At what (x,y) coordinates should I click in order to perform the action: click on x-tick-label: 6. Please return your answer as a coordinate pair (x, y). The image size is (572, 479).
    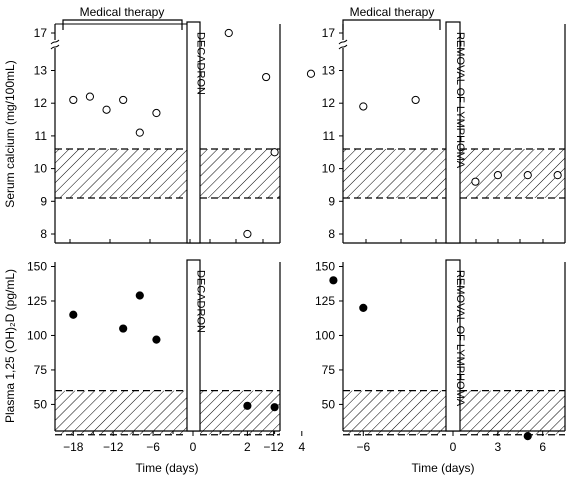
    Looking at the image, I should click on (542, 447).